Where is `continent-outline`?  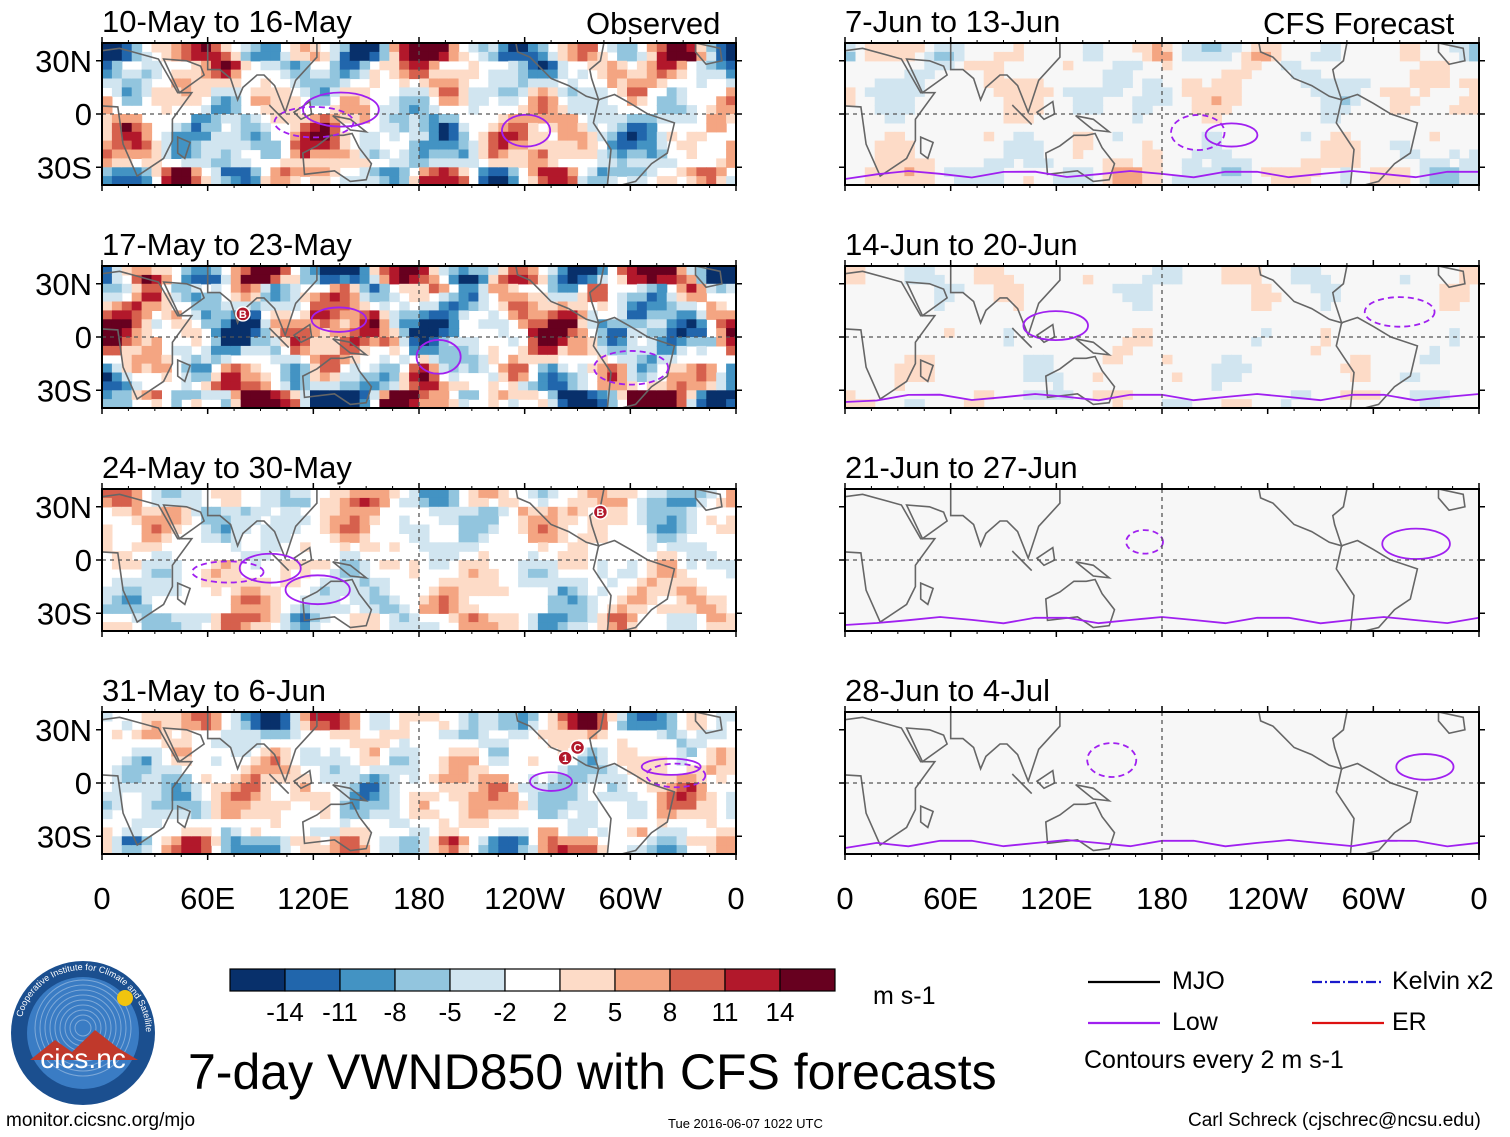 continent-outline is located at coordinates (1022, 338).